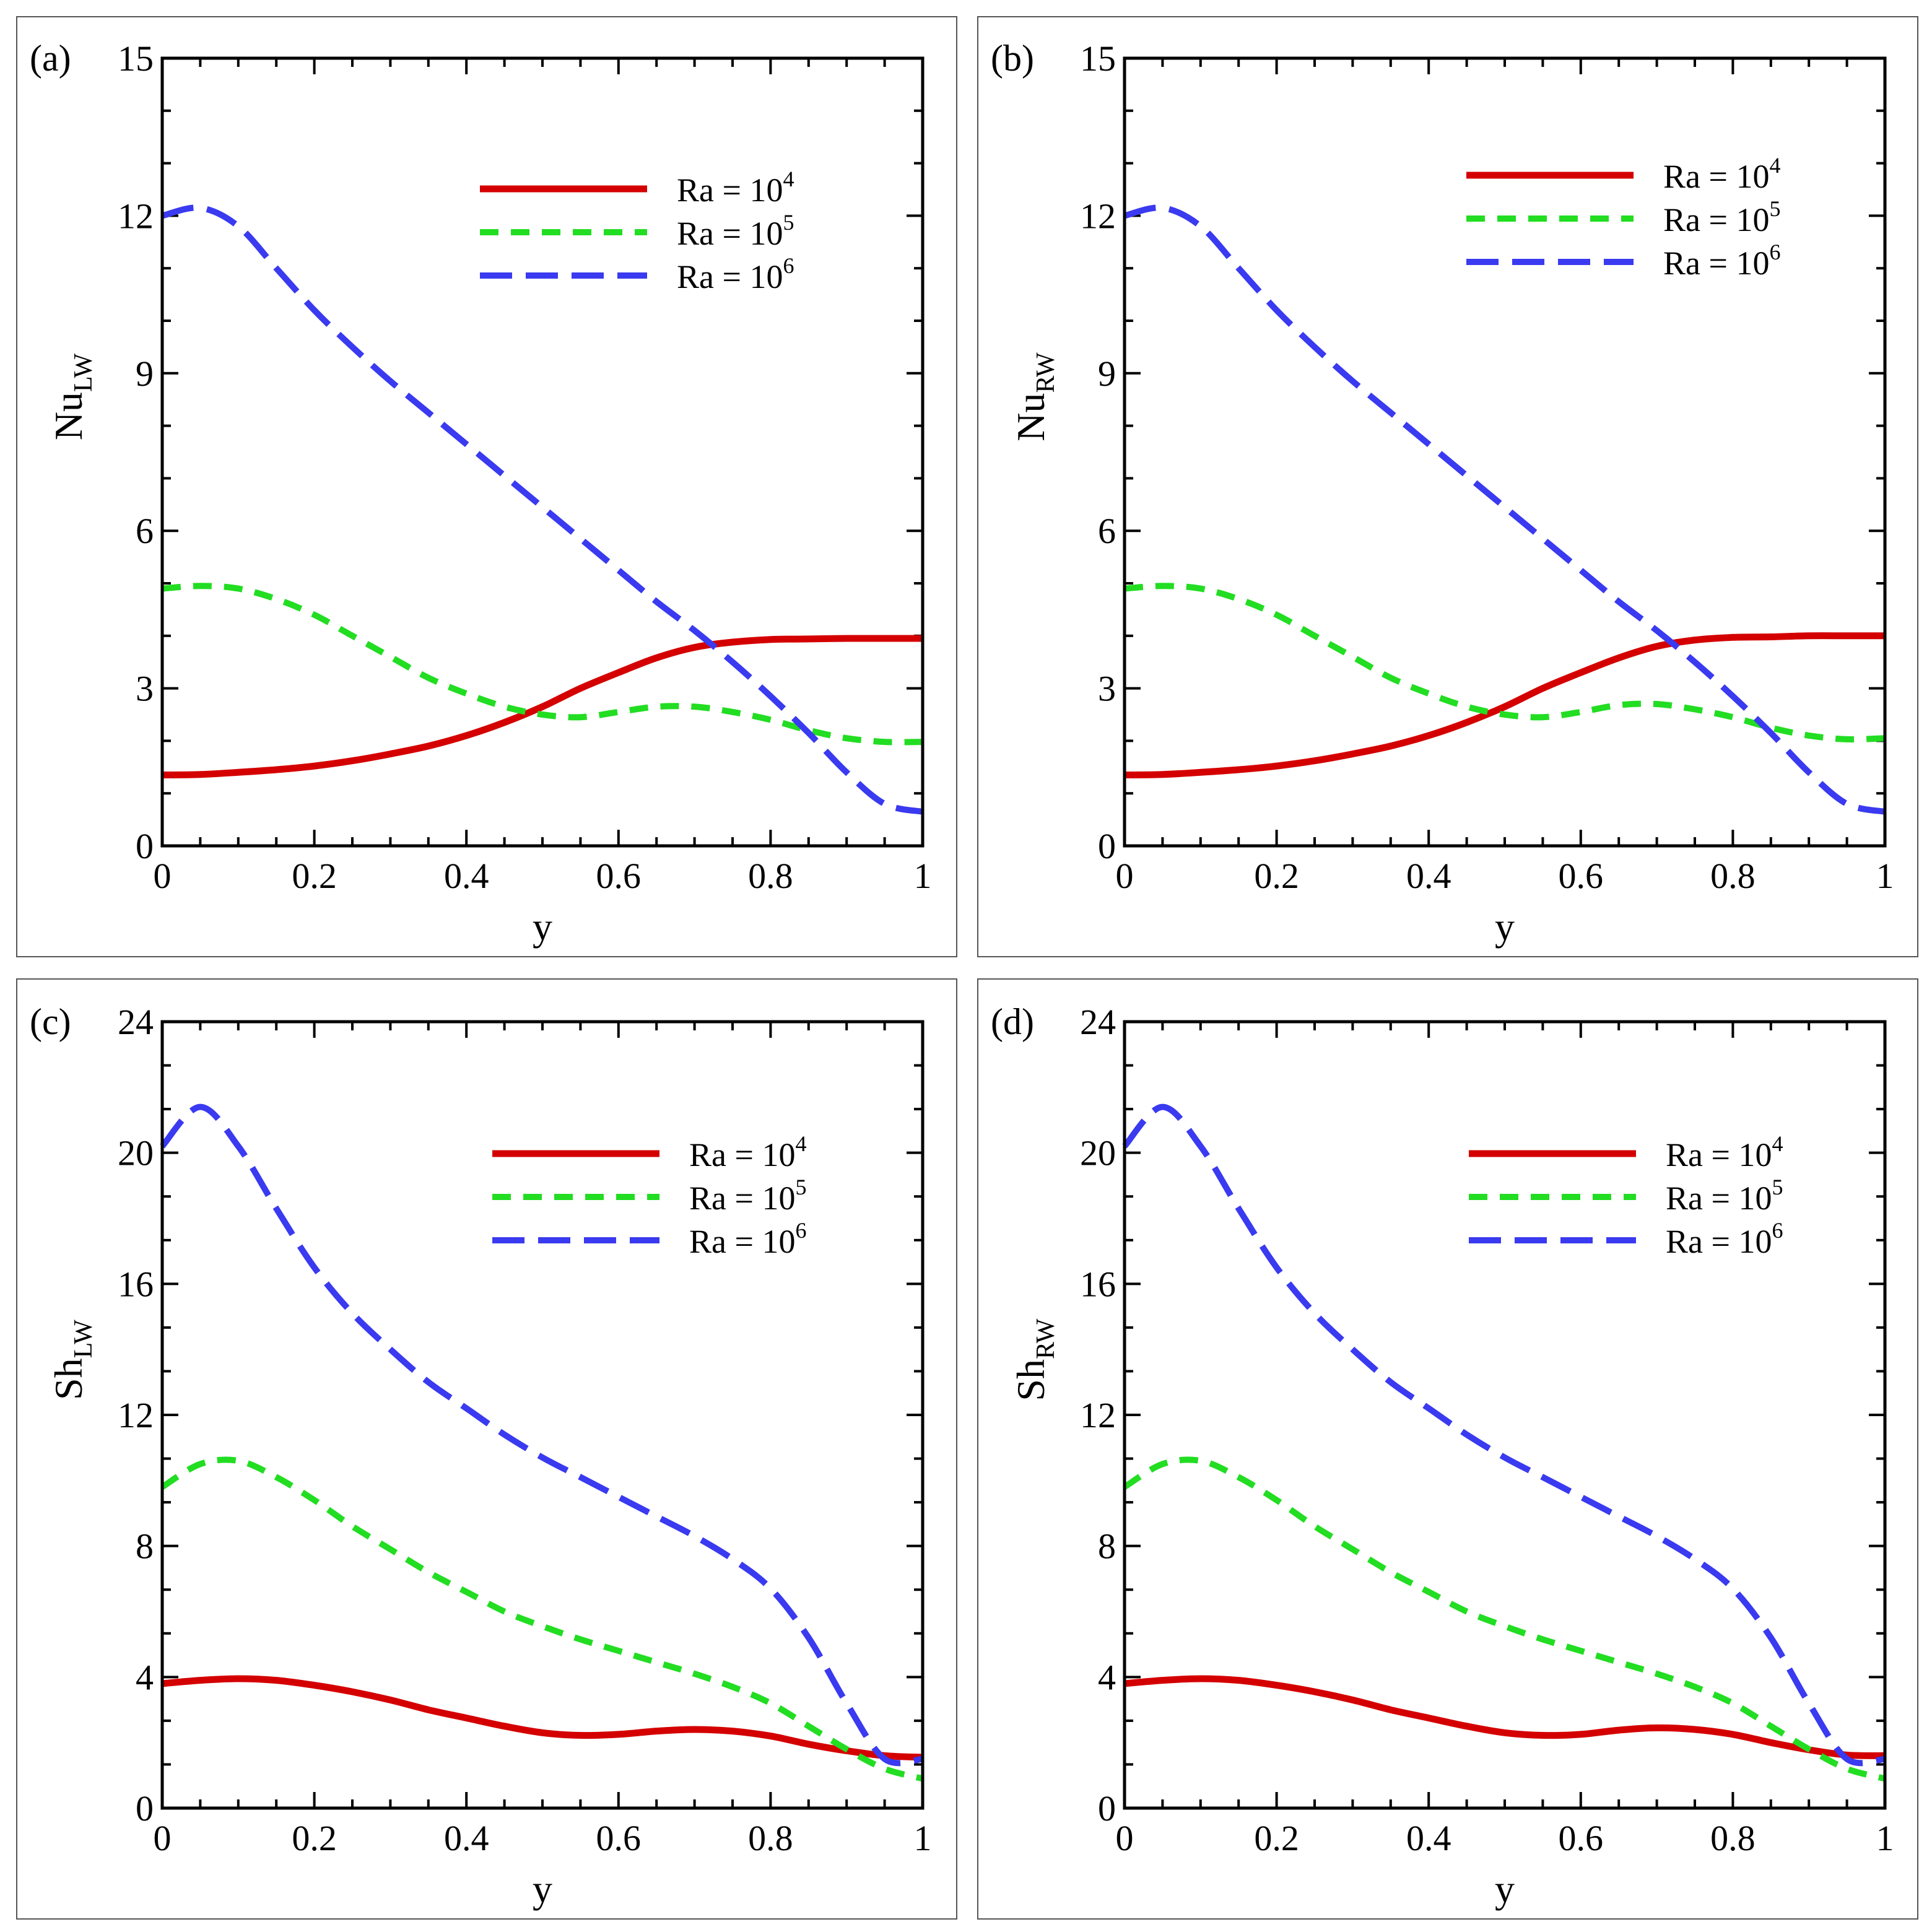  Describe the element at coordinates (1012, 58) in the screenshot. I see `panel-label-b: (b)` at that location.